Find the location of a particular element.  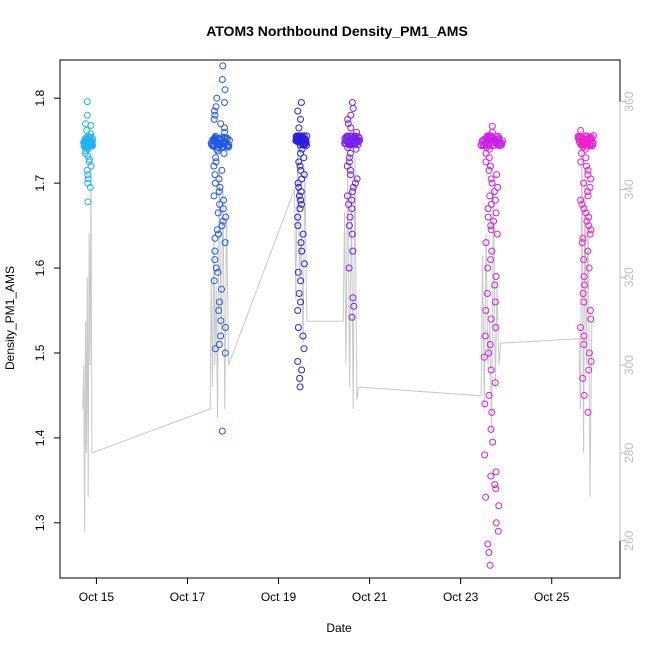

y-axis-label: Density_PM1_AMS is located at coordinates (10, 318).